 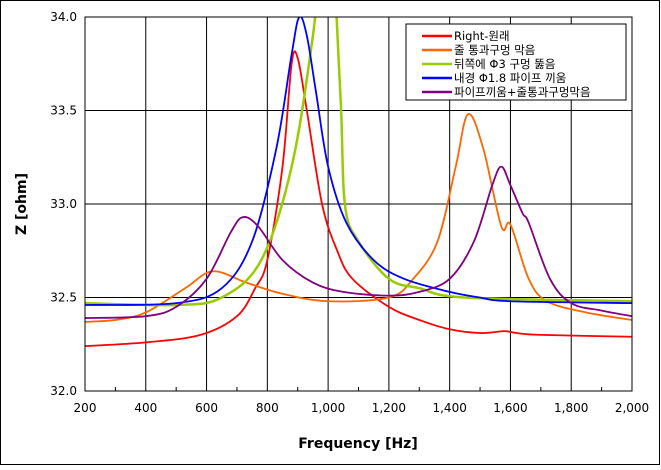 I want to click on legend-label: 내경 Φ1.8 파이프 끼움, so click(x=510, y=78).